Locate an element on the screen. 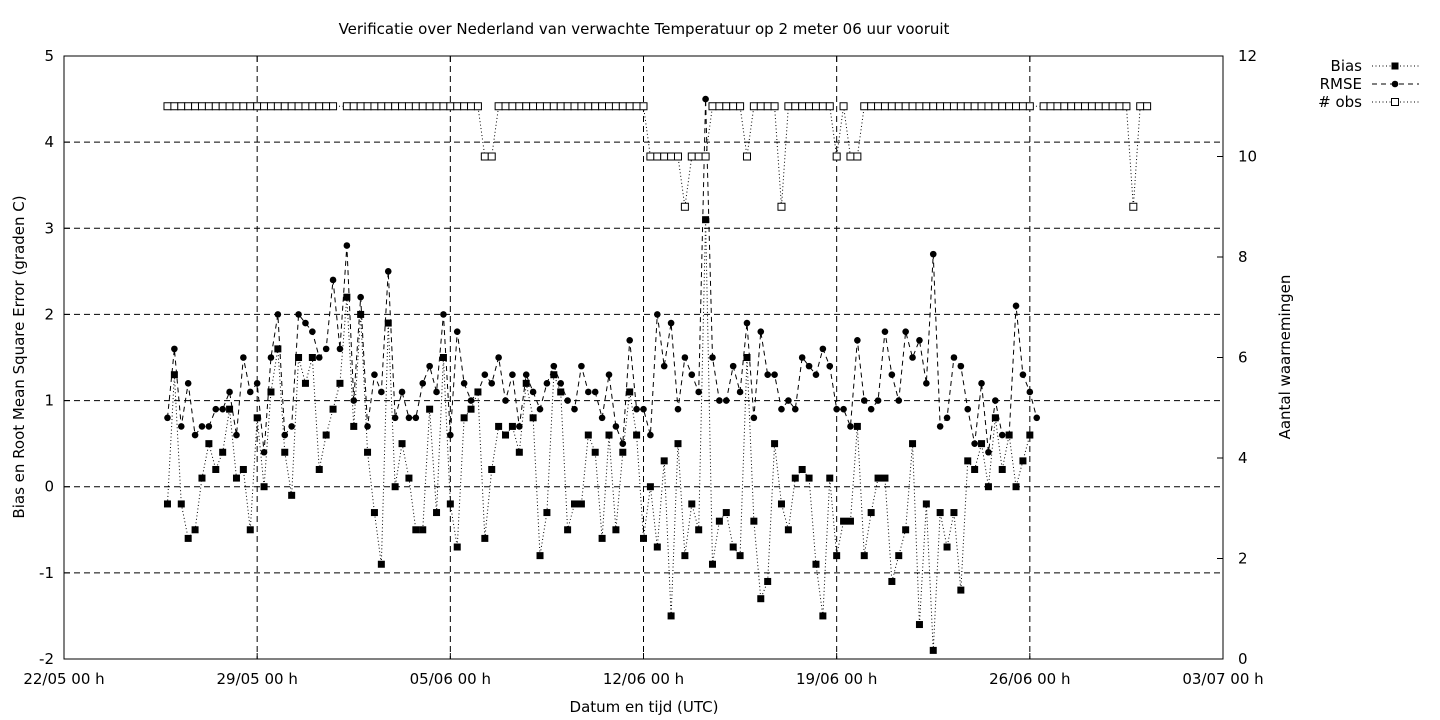  x-tick-label: 05/06 00 h is located at coordinates (450, 679).